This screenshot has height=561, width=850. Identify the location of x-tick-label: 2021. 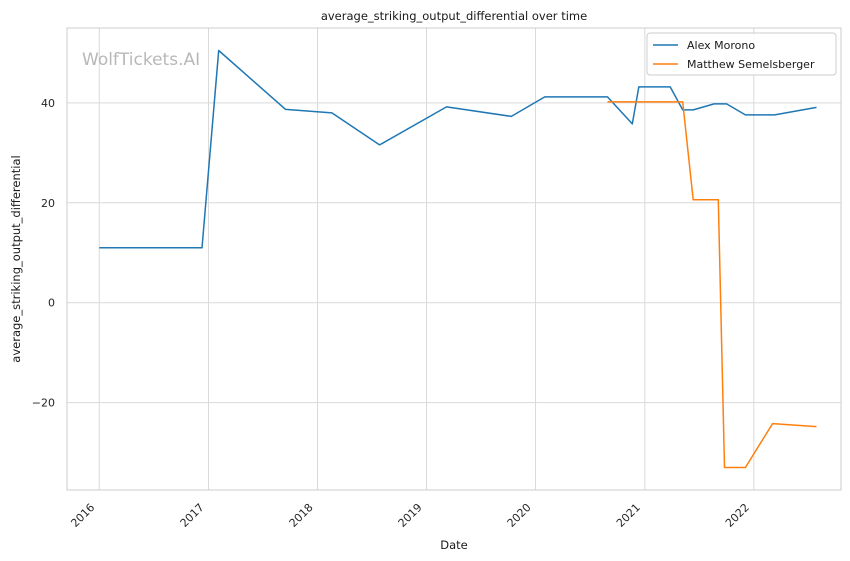
(628, 515).